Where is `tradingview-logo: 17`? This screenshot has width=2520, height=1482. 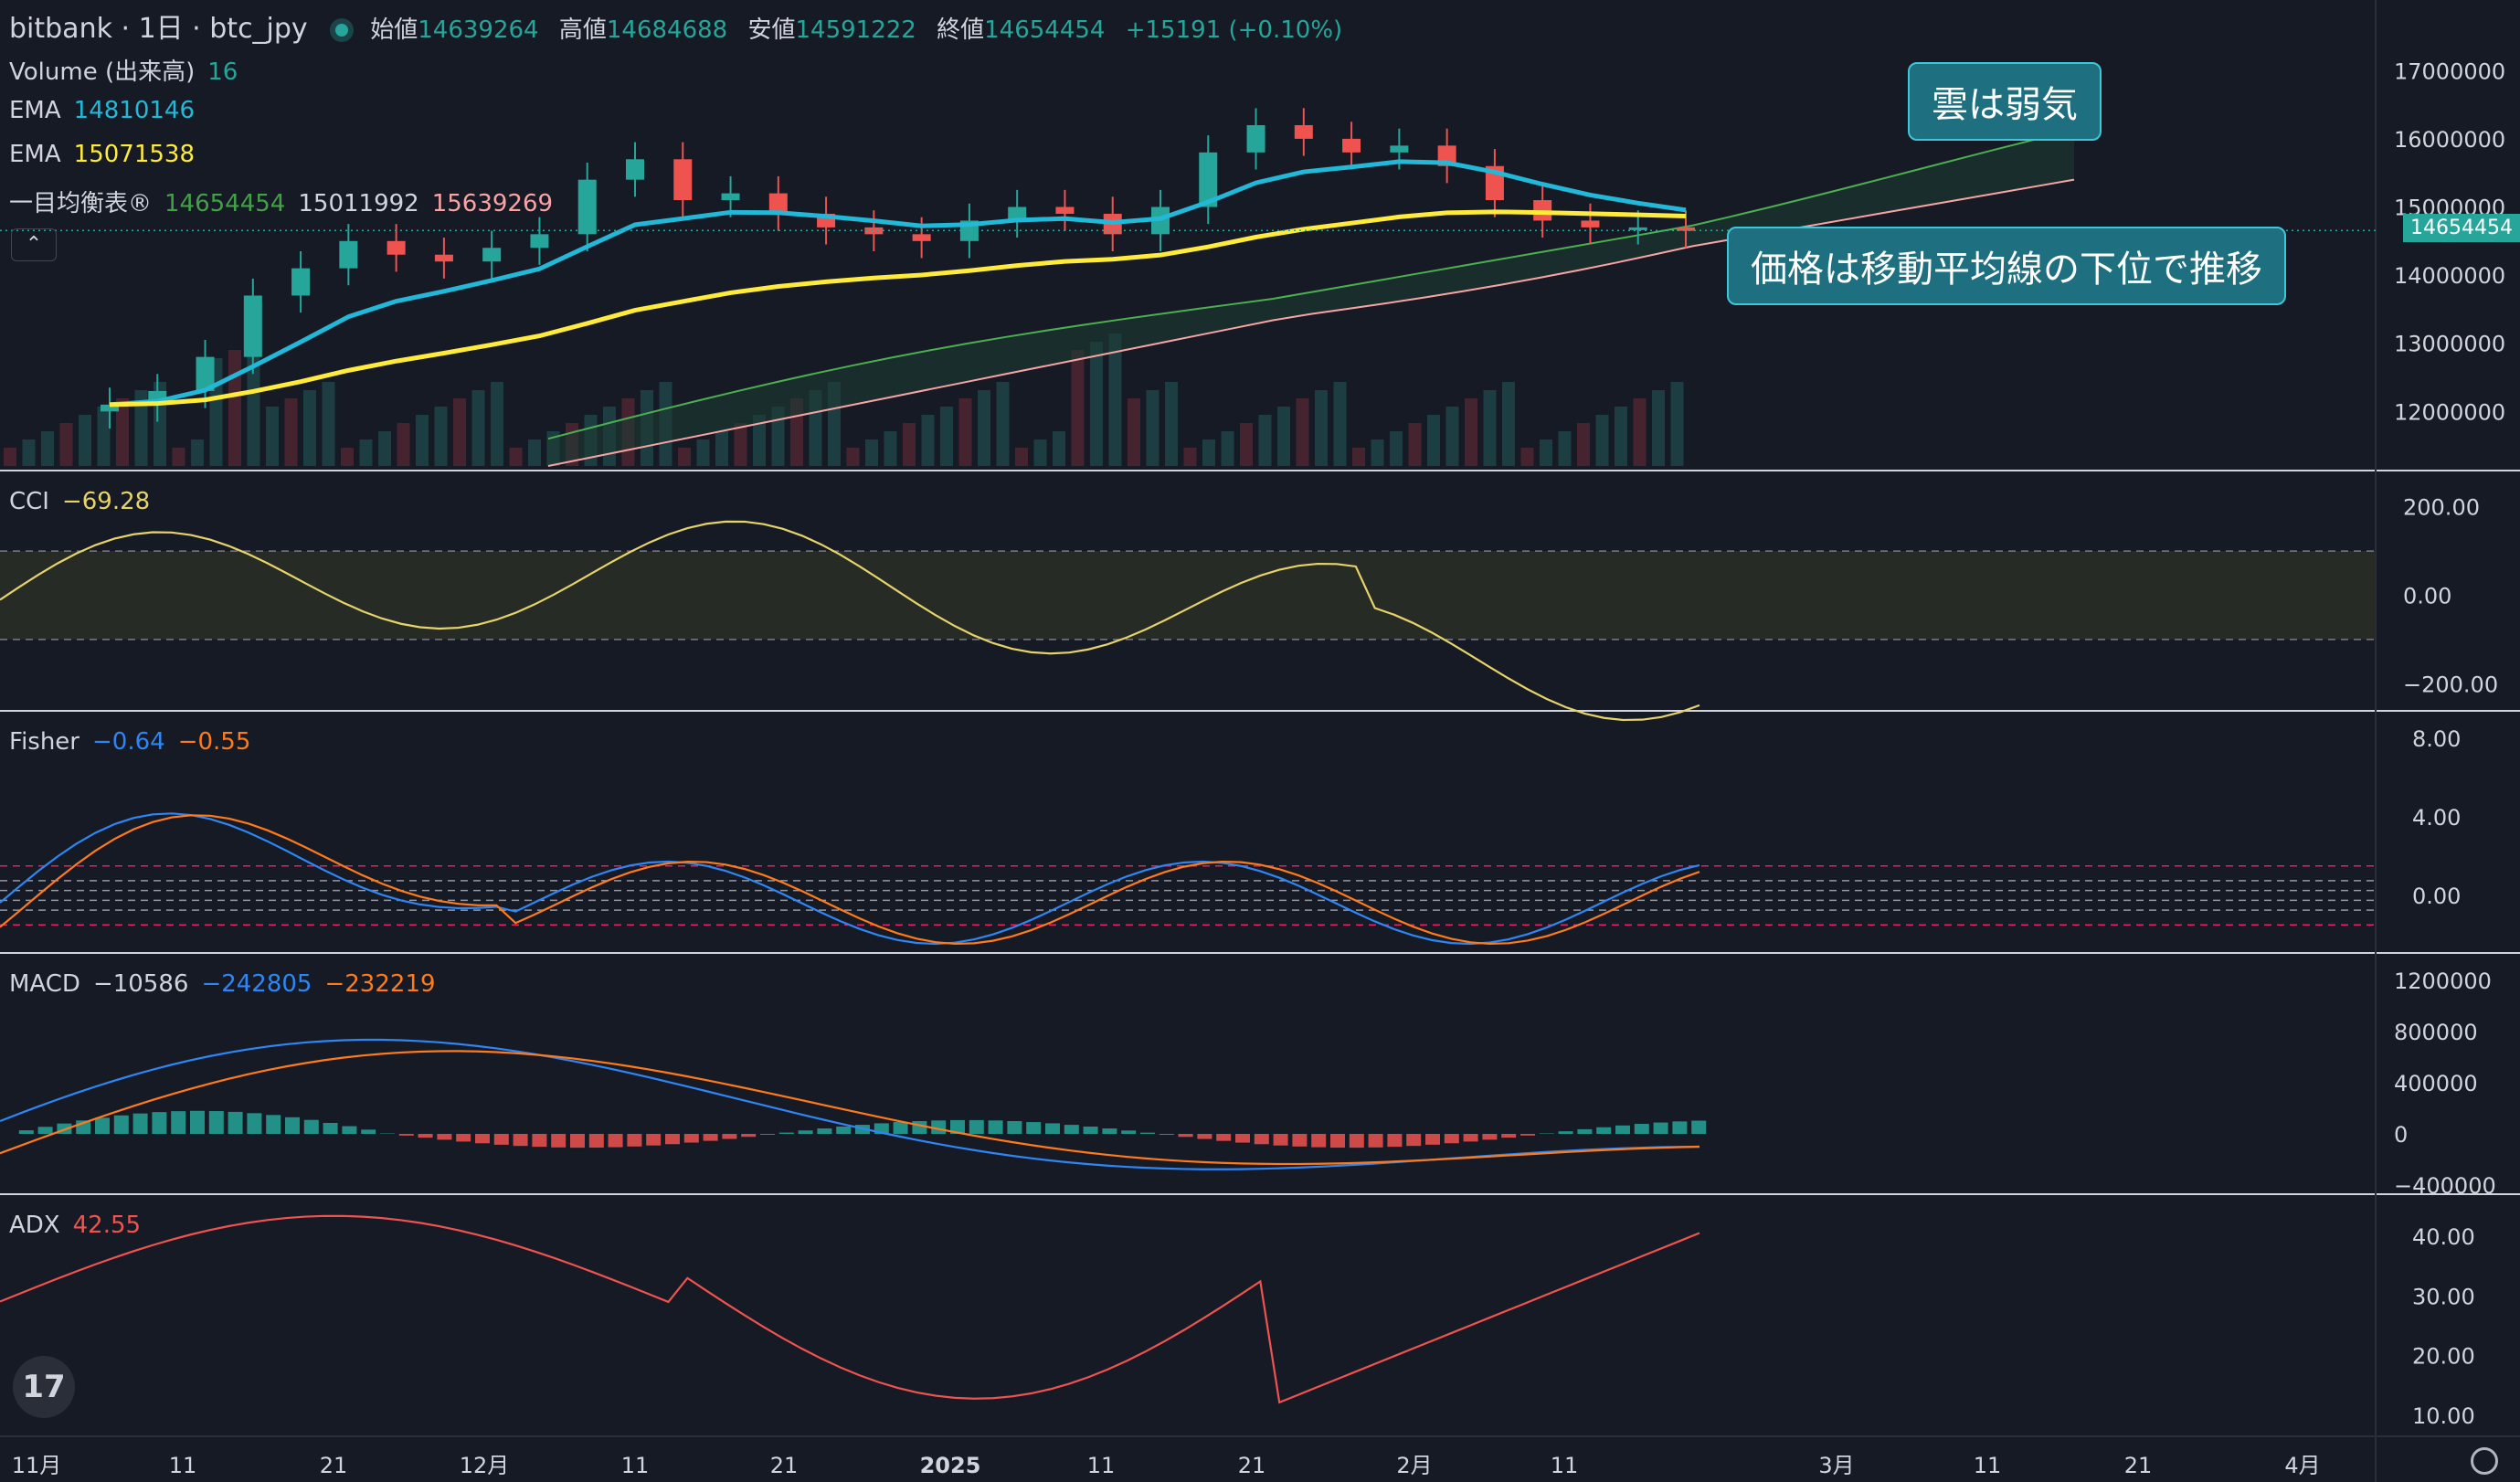
tradingview-logo: 17 is located at coordinates (44, 1387).